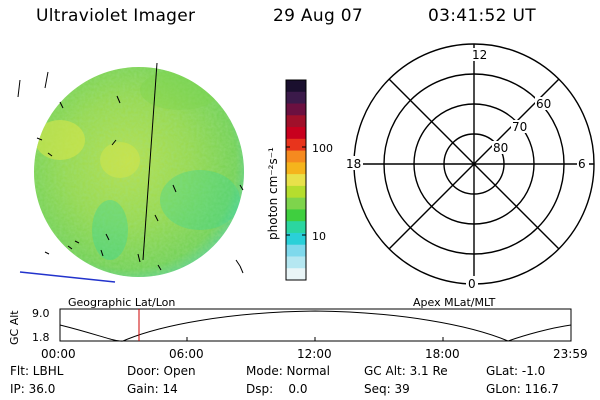 The image size is (600, 400). Describe the element at coordinates (186, 354) in the screenshot. I see `orbit-x-tick-0600: 06:00` at that location.